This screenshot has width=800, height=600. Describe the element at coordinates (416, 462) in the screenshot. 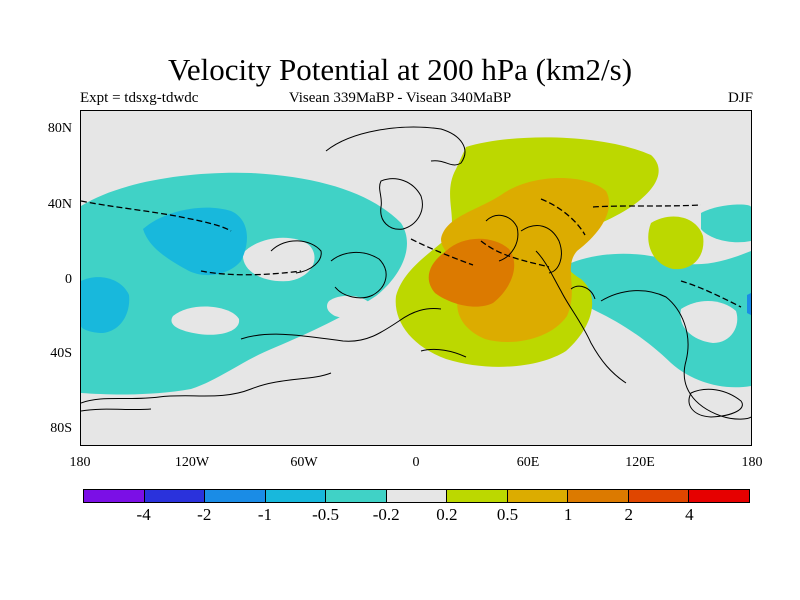

I see `lon-tick-label: 0` at that location.